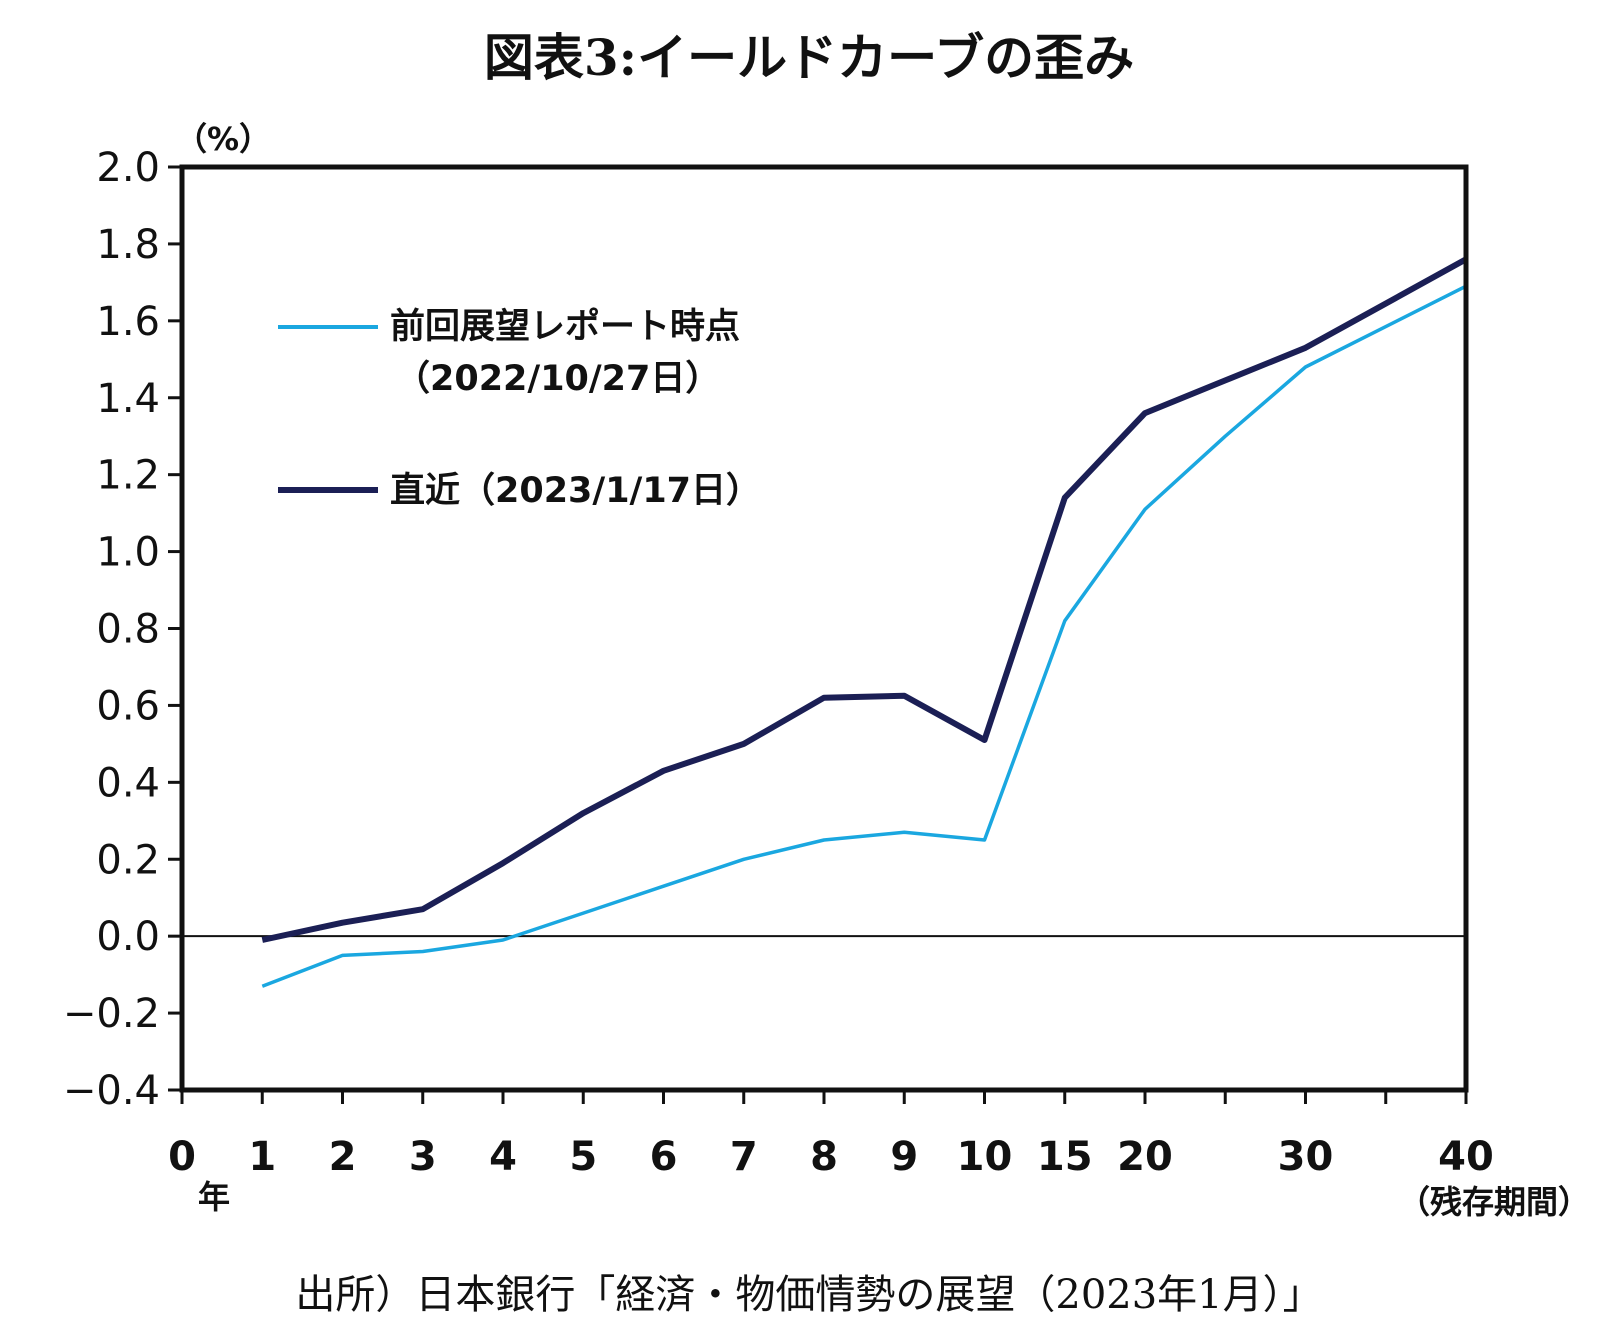 The image size is (1618, 1331). Describe the element at coordinates (128, 399) in the screenshot. I see `y-tick-label: 1.4` at that location.